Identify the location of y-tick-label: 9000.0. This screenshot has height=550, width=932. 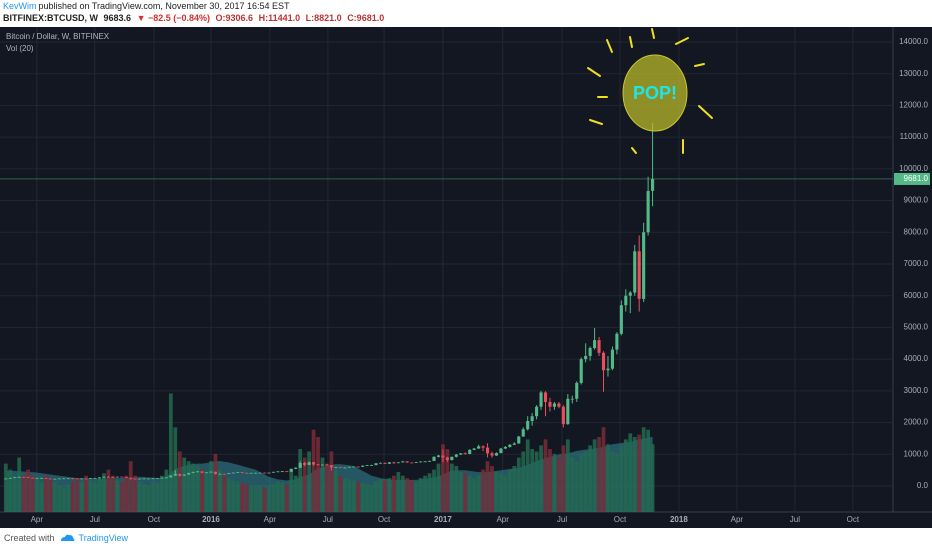
(916, 200).